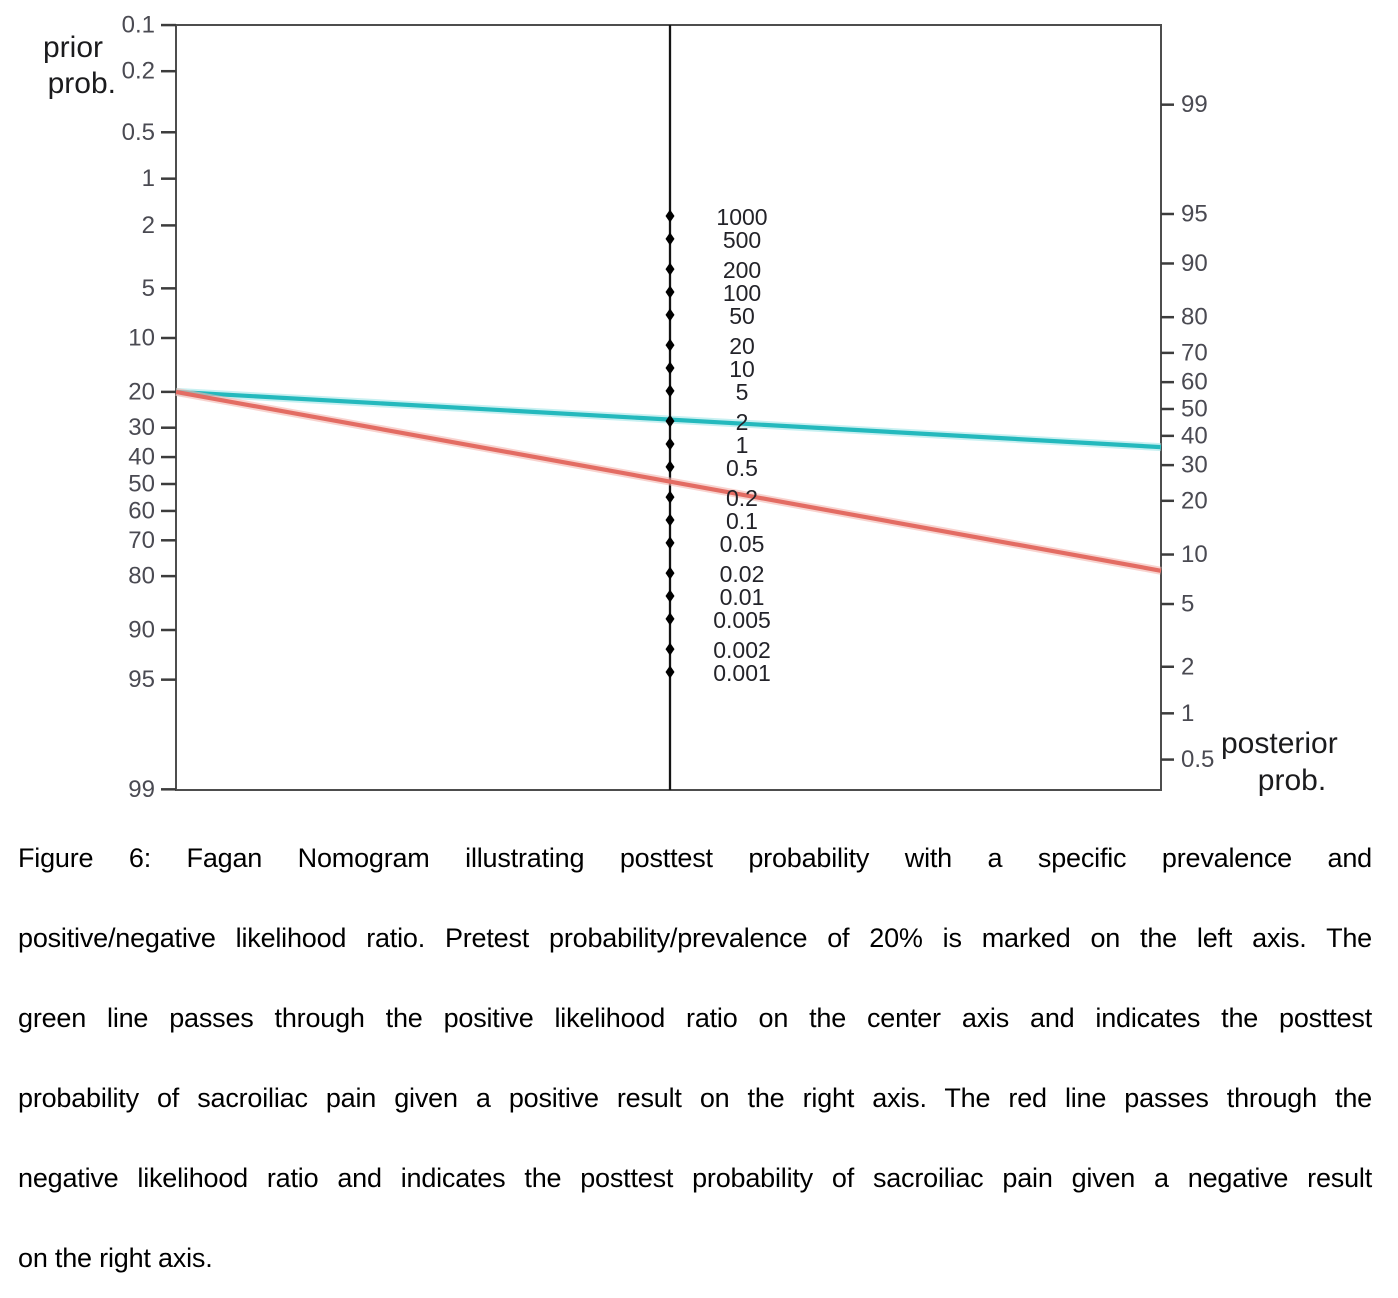 The width and height of the screenshot is (1398, 1298). I want to click on posterior-axis-tick-label: 10, so click(1194, 554).